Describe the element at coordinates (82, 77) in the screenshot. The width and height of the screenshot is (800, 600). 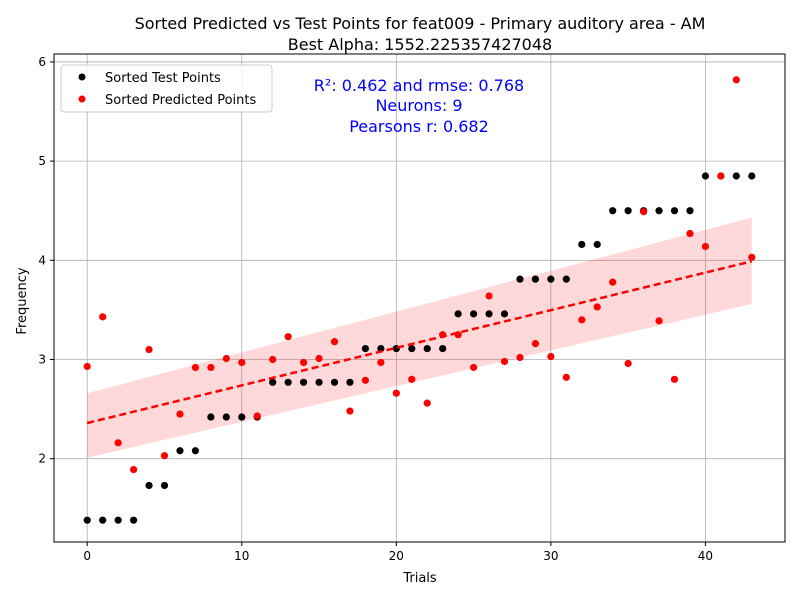
I see `legend-marker-test` at that location.